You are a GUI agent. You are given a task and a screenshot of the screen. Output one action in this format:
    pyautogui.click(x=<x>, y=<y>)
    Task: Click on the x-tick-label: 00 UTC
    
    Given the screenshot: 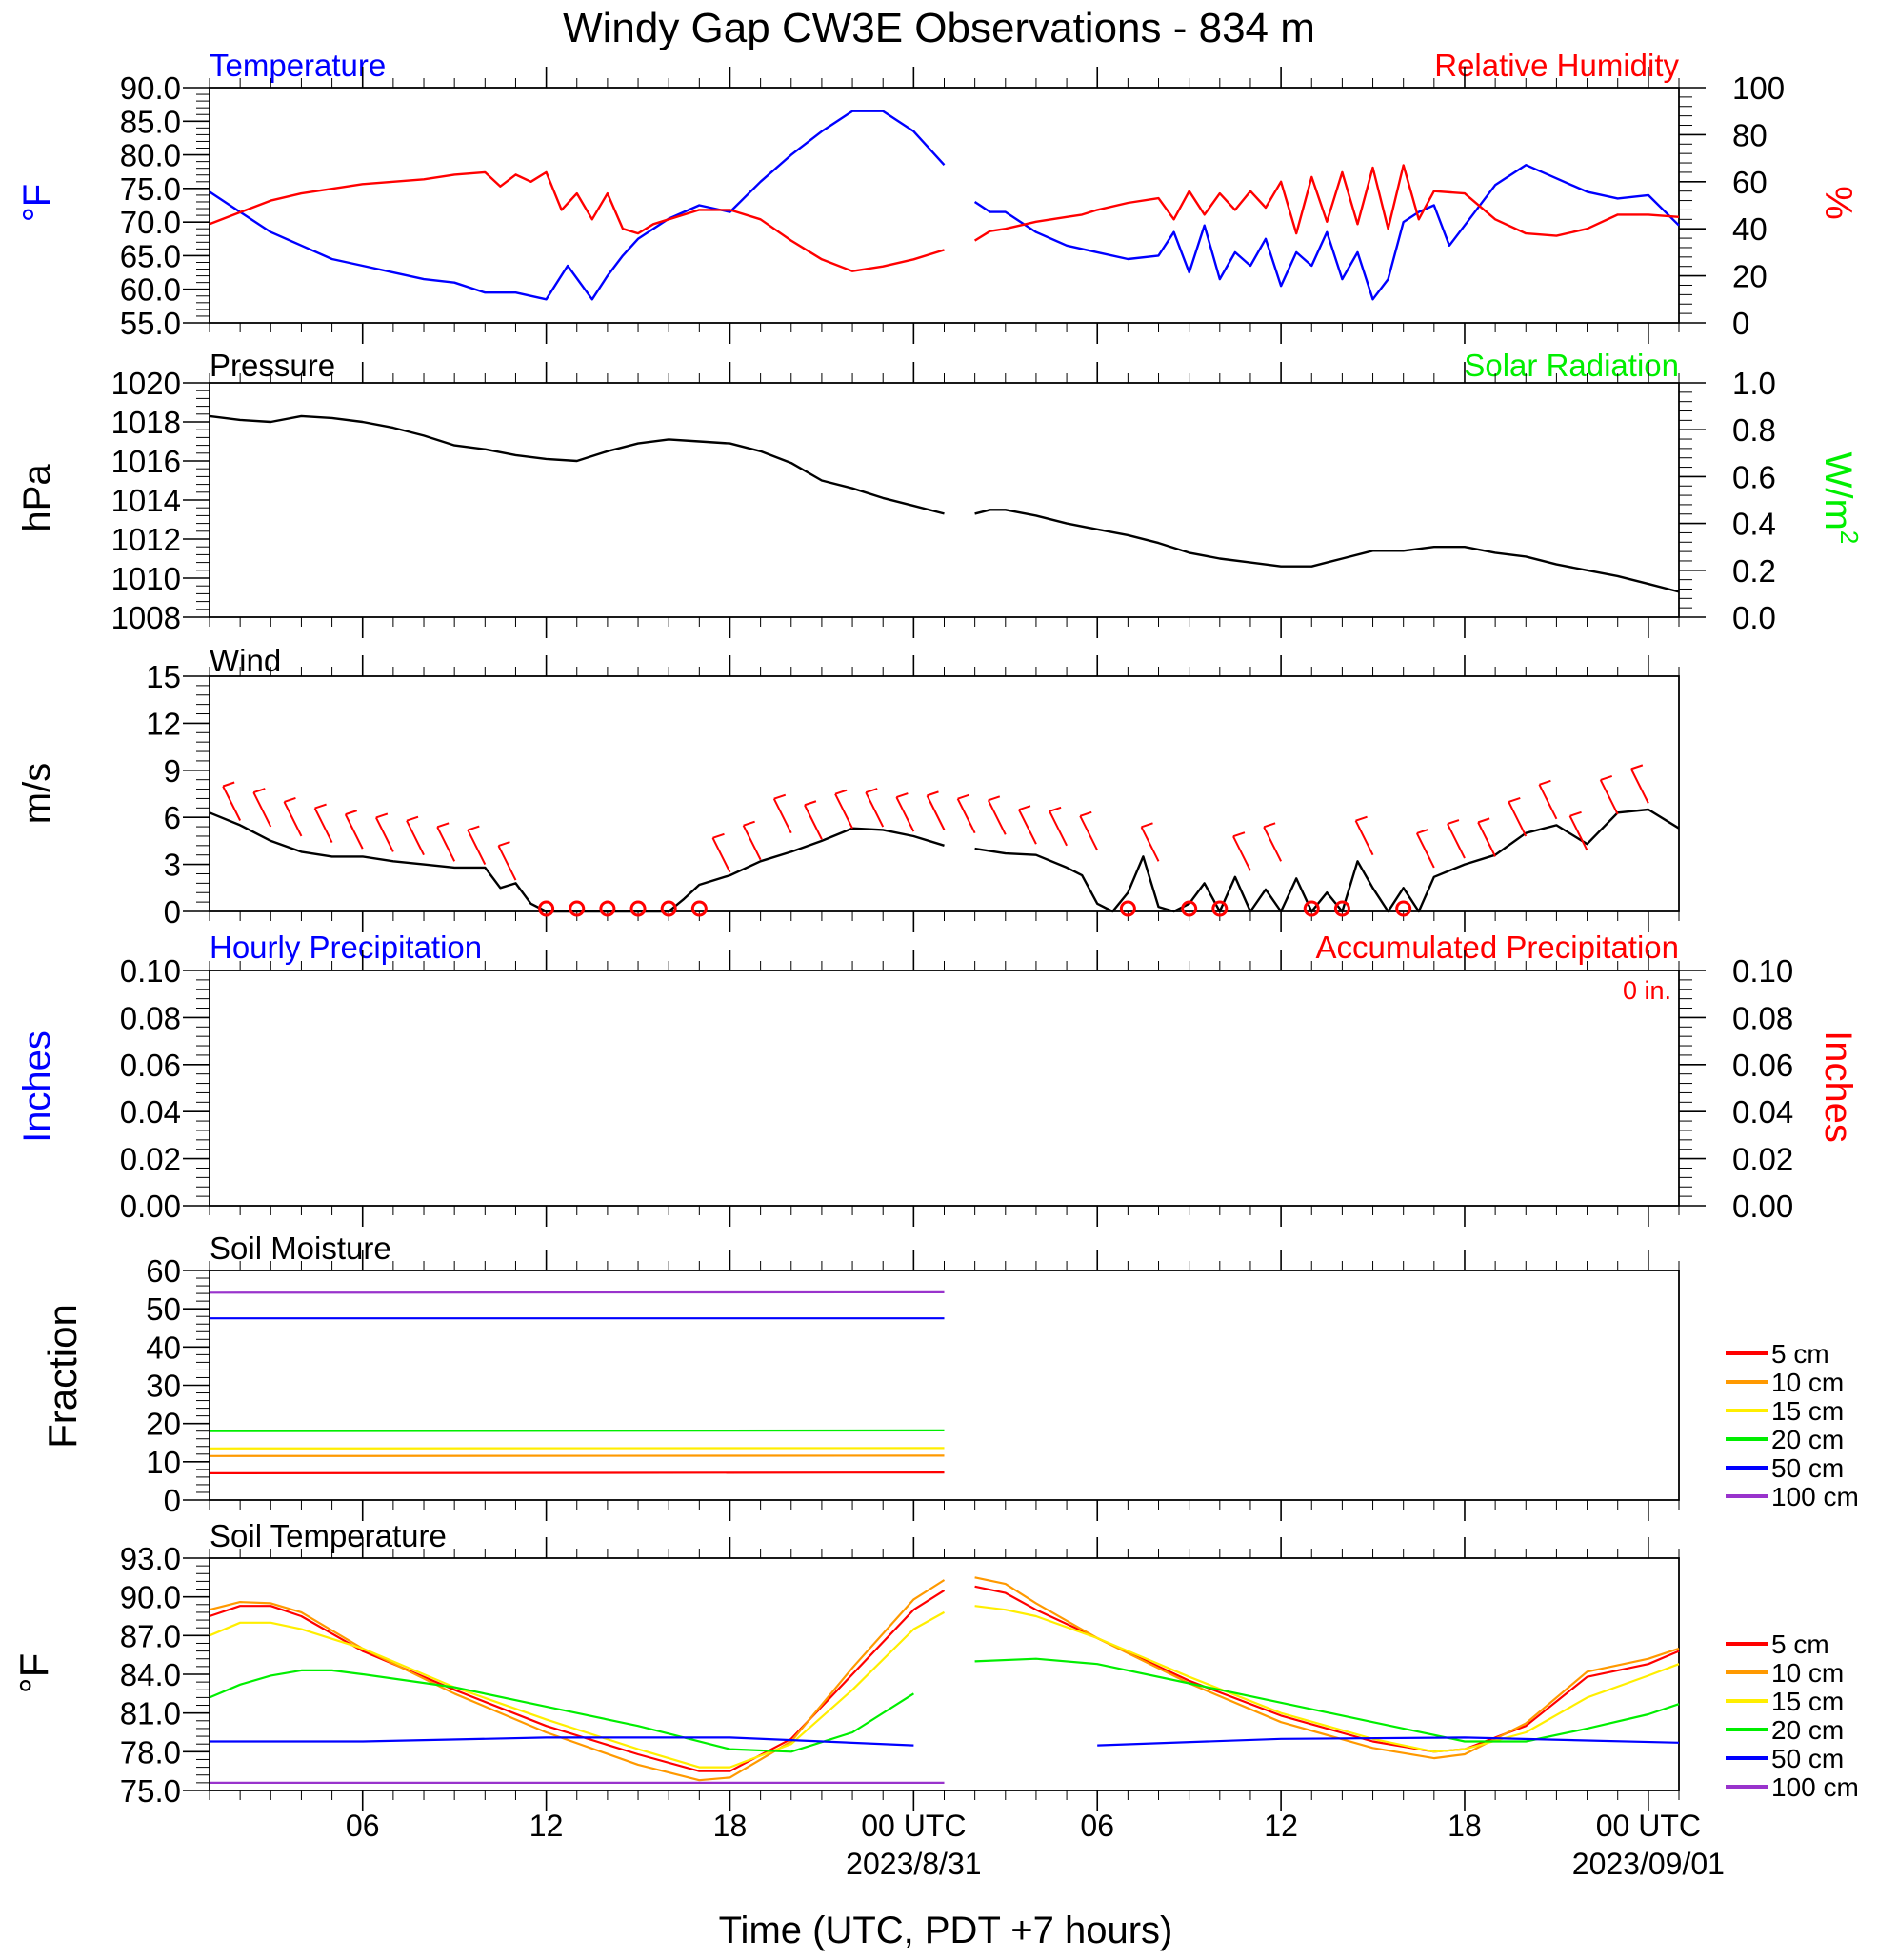 What is the action you would take?
    pyautogui.click(x=1648, y=1826)
    